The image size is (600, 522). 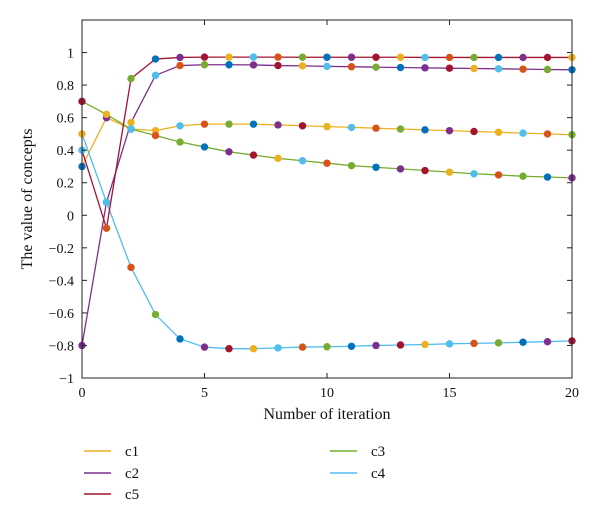 What do you see at coordinates (327, 393) in the screenshot?
I see `x-tick-label: 10` at bounding box center [327, 393].